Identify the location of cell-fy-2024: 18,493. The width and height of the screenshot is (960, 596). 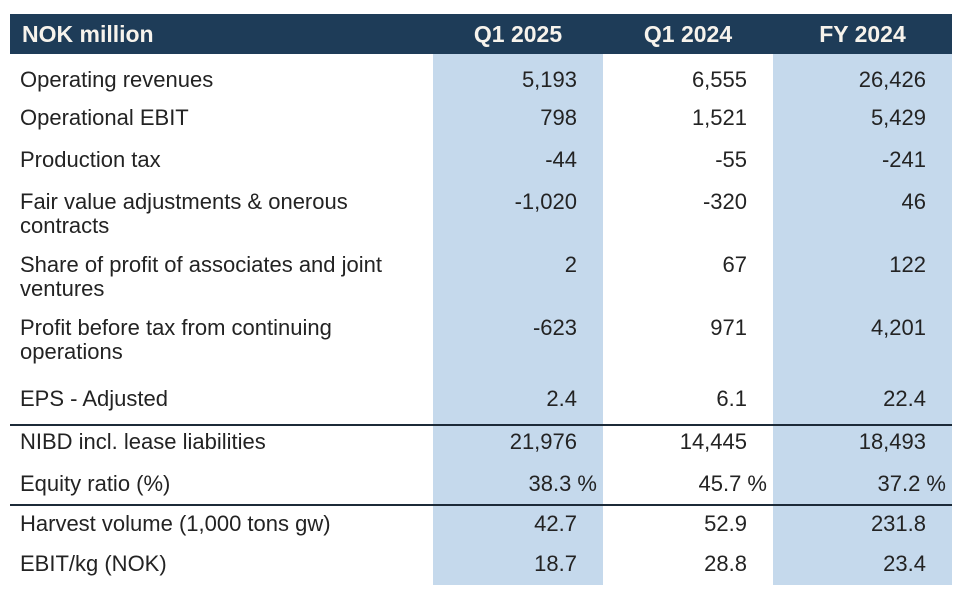
(862, 445).